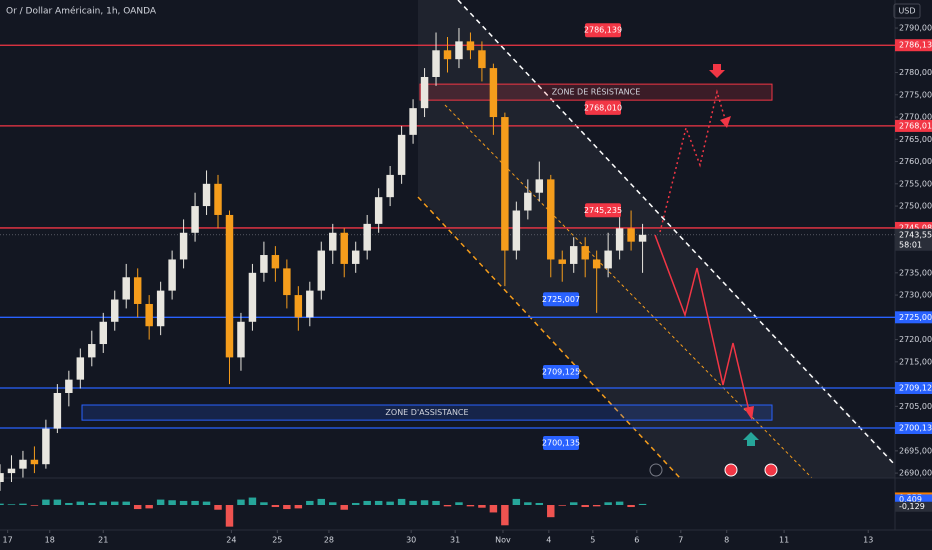 Image resolution: width=932 pixels, height=550 pixels. I want to click on x-tick-label: 4, so click(548, 540).